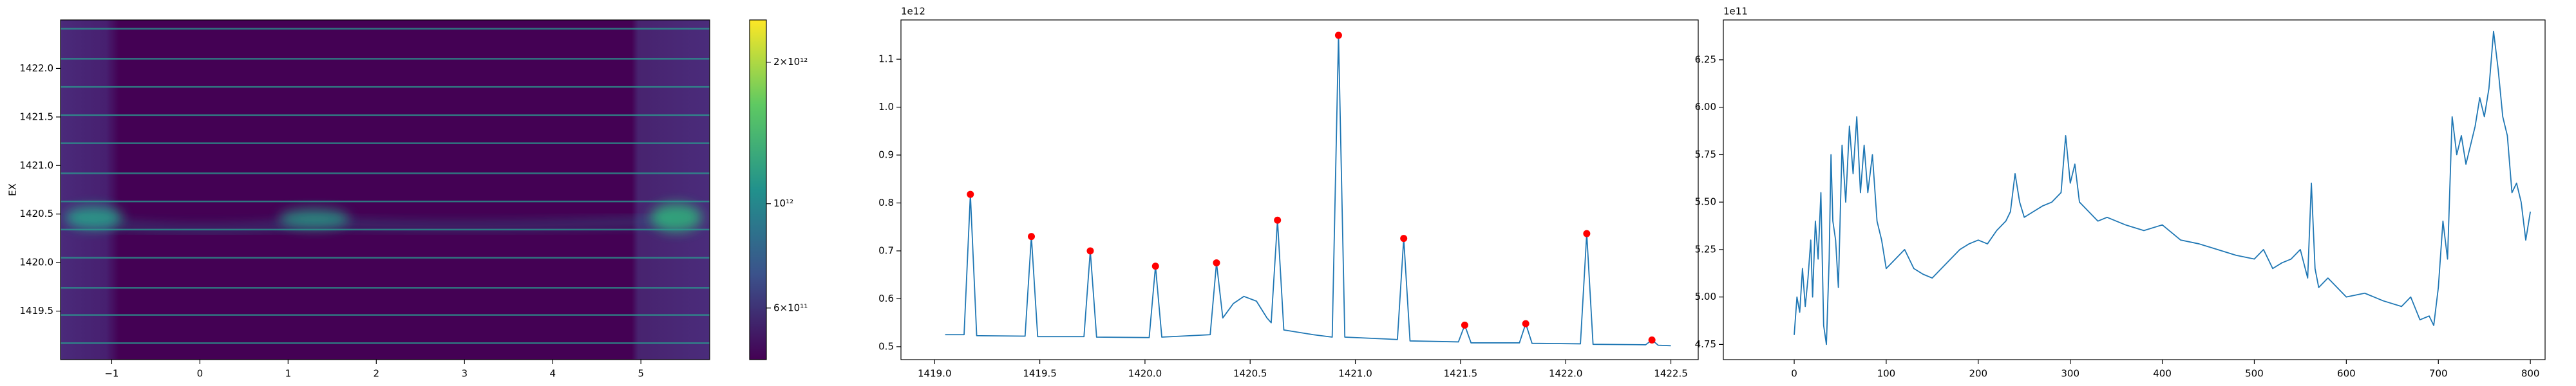  I want to click on x-tick-label: 1419.0, so click(935, 374).